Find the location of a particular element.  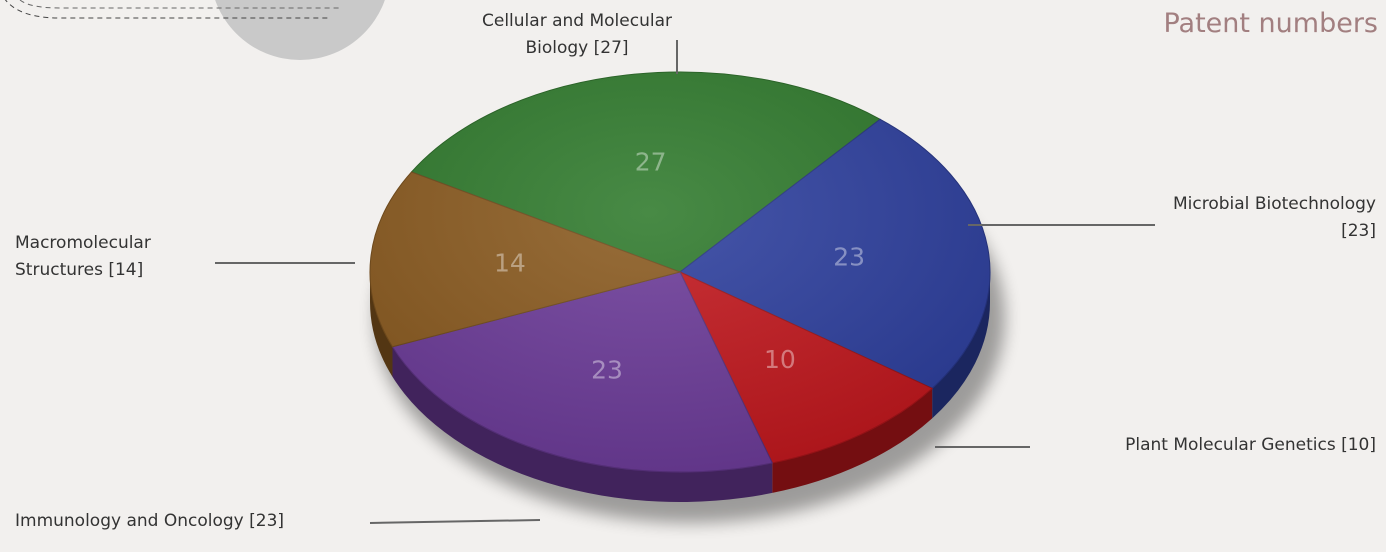

slice-label: Immunology and Oncology [23] is located at coordinates (150, 521).